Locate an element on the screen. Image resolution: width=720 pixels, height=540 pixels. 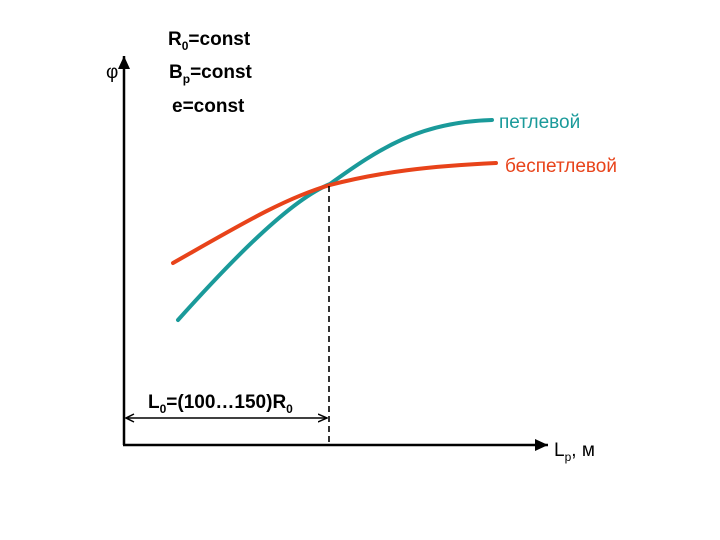
loopless-curve-label: беспетлевой is located at coordinates (561, 166).